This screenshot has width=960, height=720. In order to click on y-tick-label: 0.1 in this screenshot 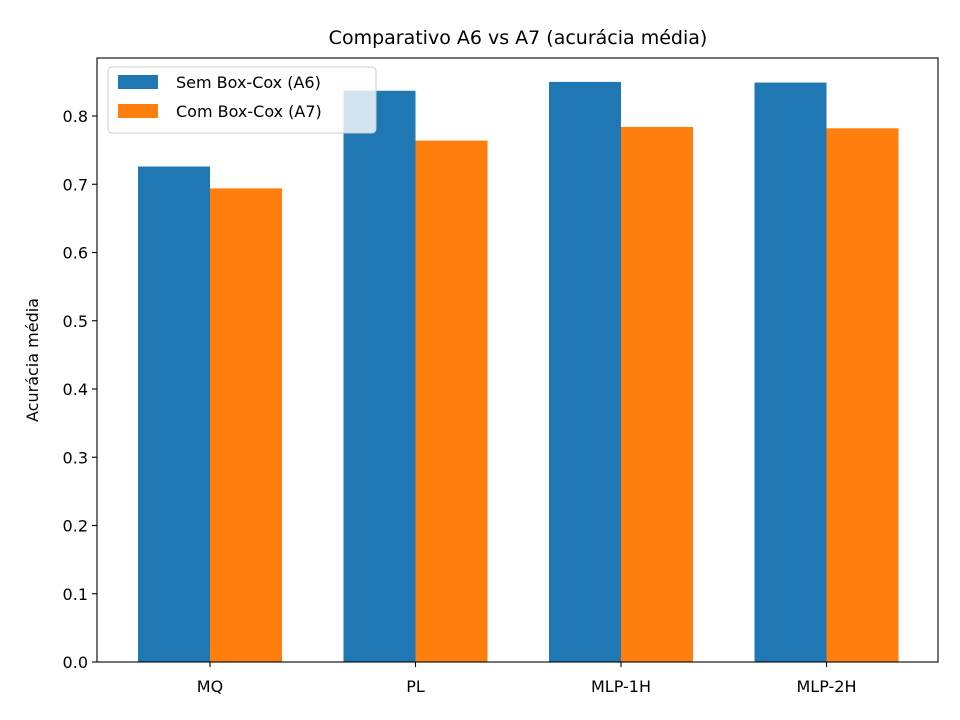, I will do `click(75, 594)`.